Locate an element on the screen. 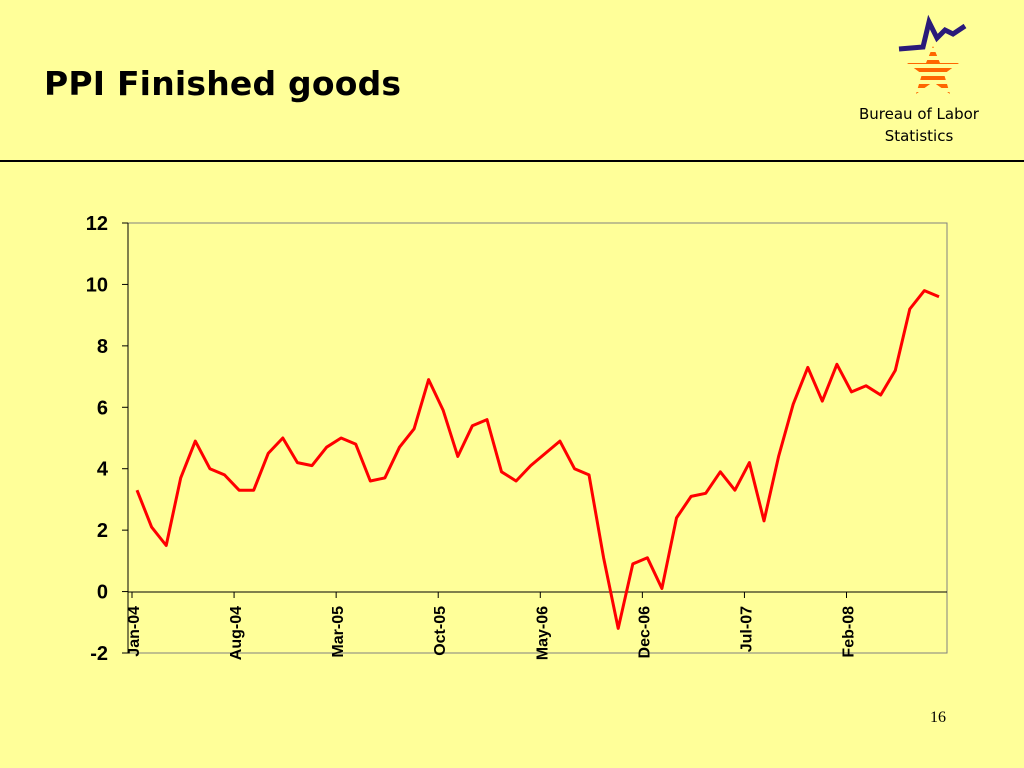 This screenshot has width=1024, height=768. y-tick-label: 2 is located at coordinates (102, 531).